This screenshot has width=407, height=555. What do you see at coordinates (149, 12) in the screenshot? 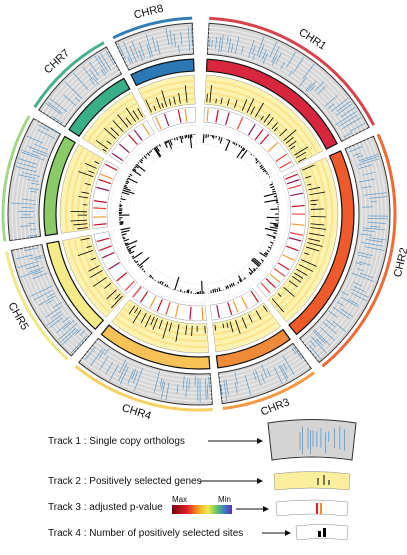
I see `chr-label: CHR8` at bounding box center [149, 12].